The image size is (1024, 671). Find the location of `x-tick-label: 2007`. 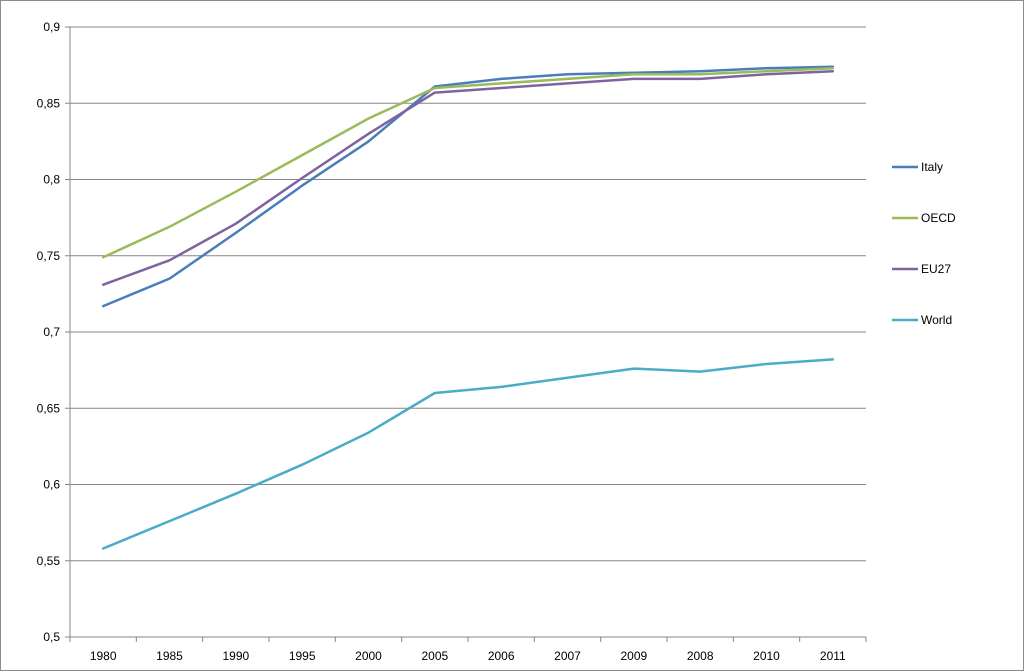

x-tick-label: 2007 is located at coordinates (567, 656).